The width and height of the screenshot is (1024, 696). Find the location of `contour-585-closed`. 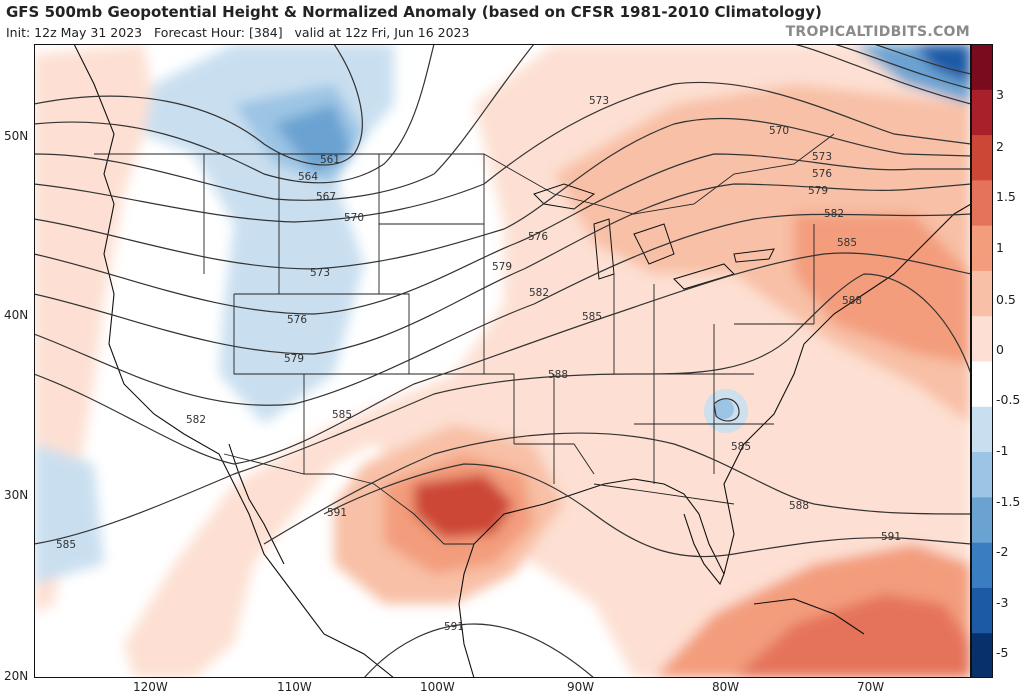

contour-585-closed is located at coordinates (726, 410).